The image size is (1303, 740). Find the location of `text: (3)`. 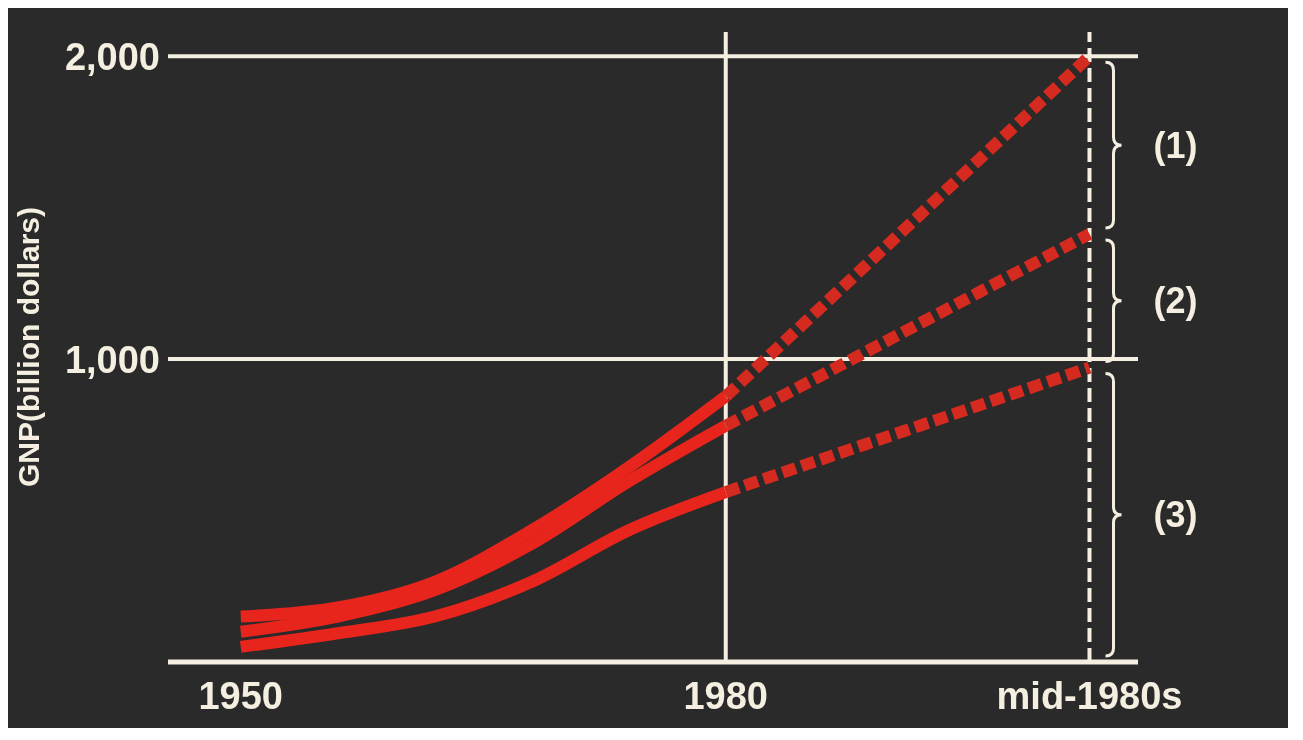

text: (3) is located at coordinates (1175, 515).